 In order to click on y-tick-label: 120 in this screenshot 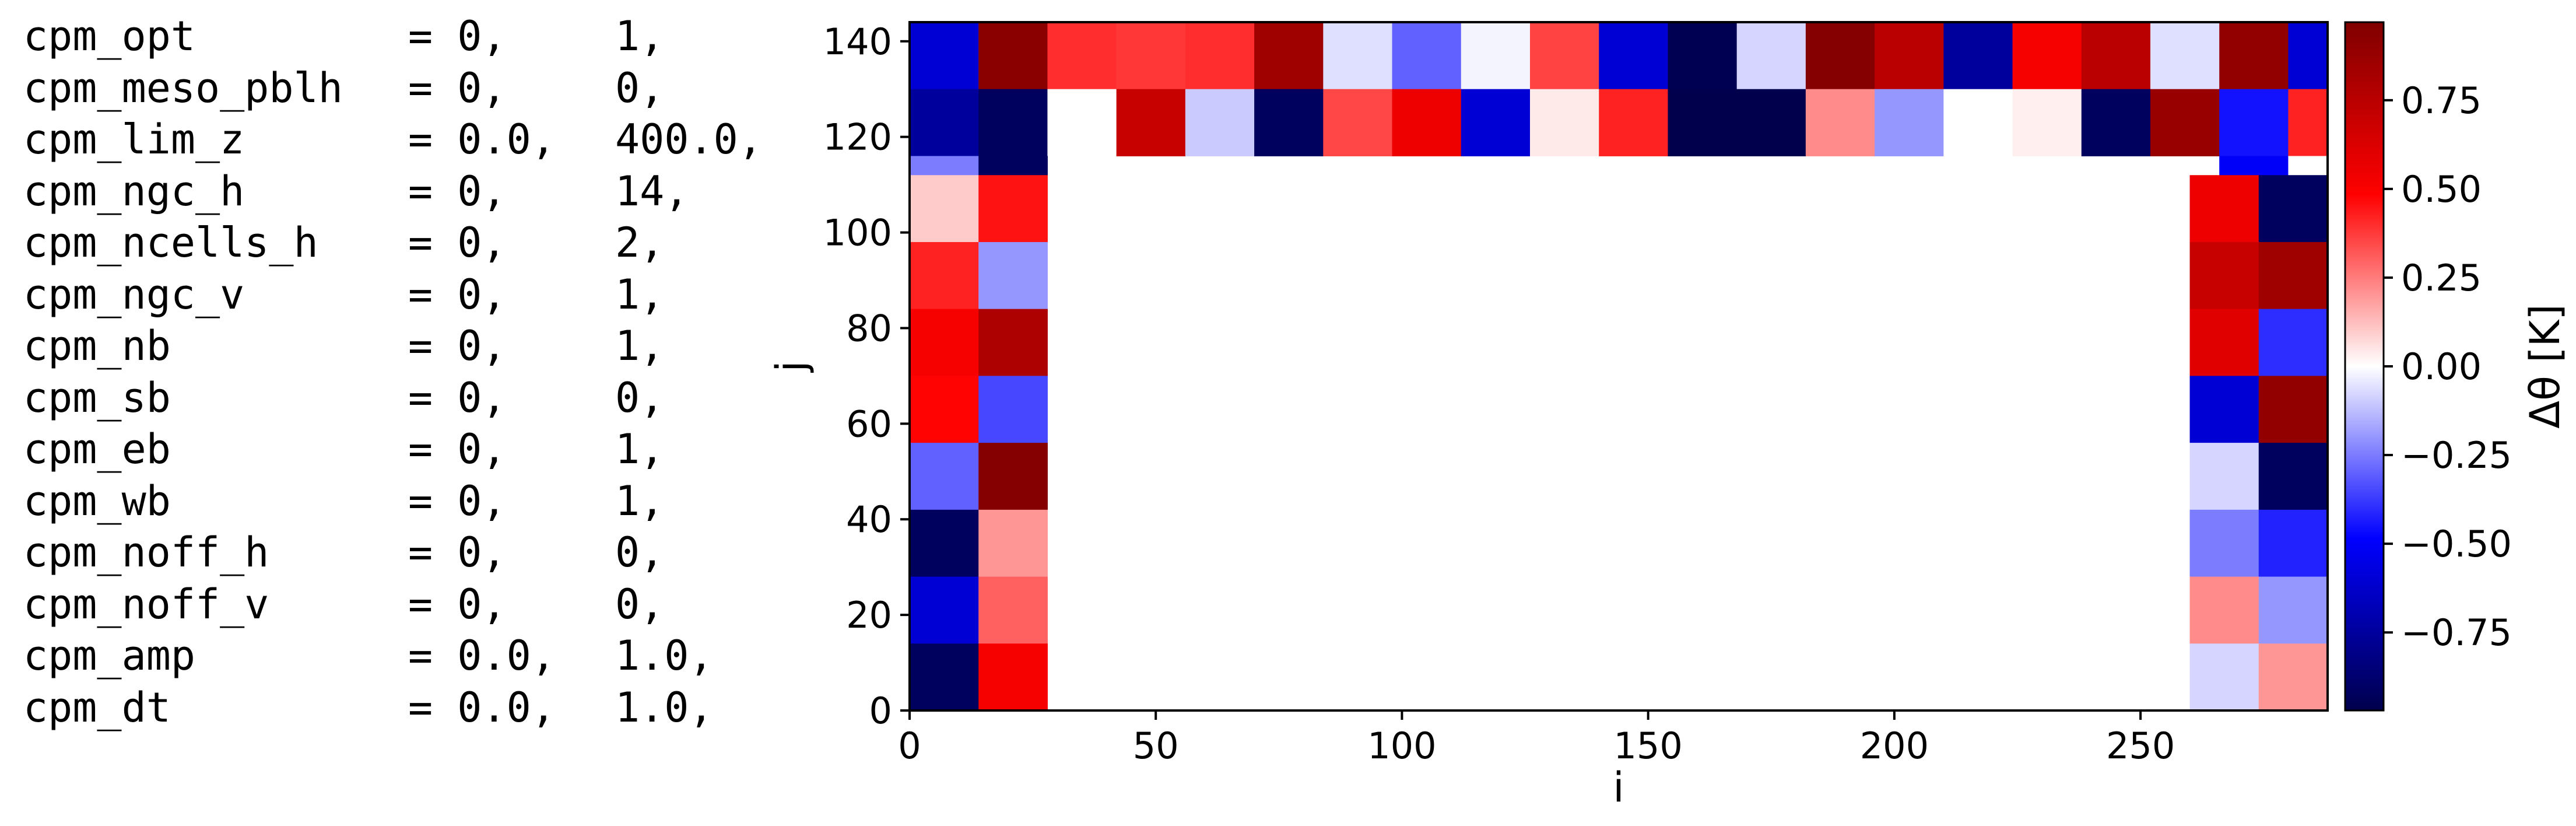, I will do `click(857, 137)`.